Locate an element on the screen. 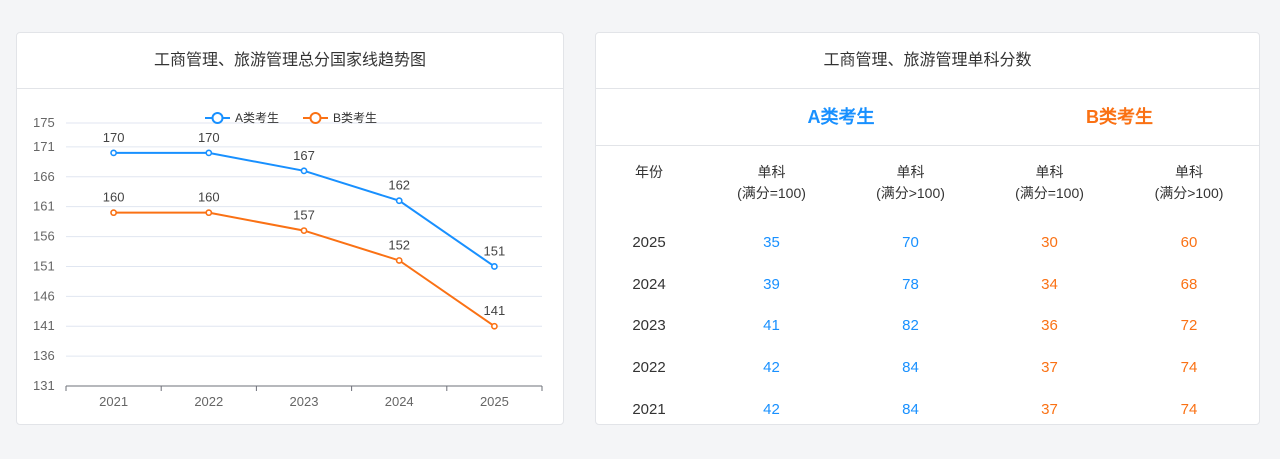  data-label: 162 is located at coordinates (399, 185).